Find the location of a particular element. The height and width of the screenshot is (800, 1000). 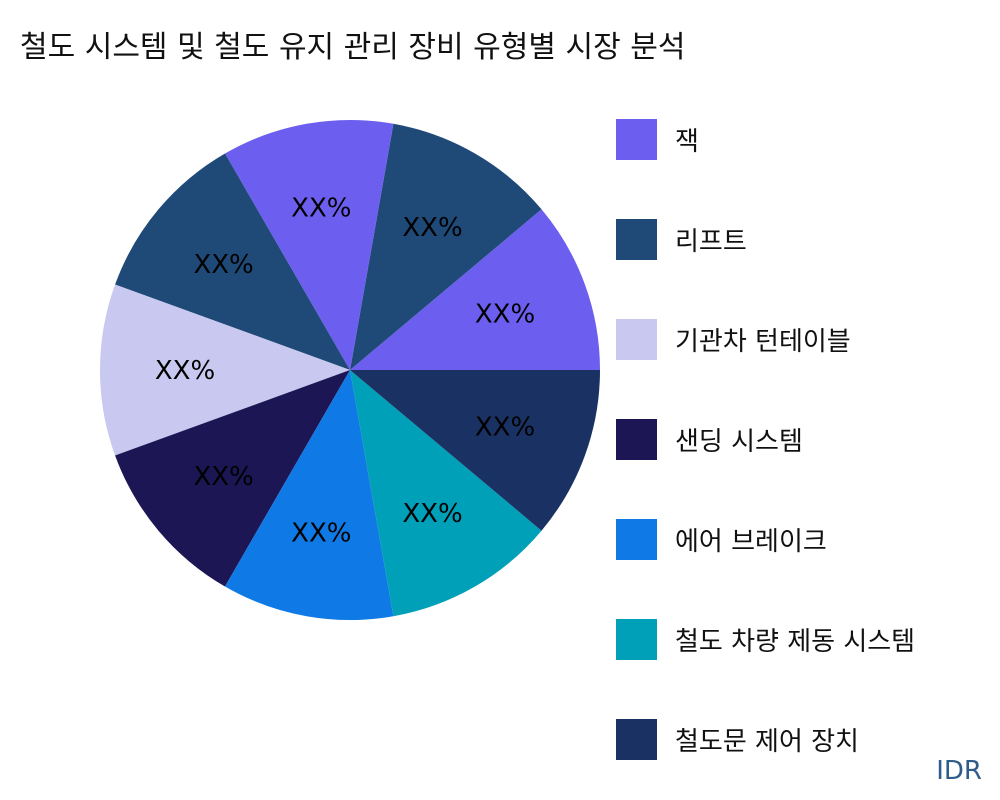

slice-label-2: XX% is located at coordinates (432, 228).